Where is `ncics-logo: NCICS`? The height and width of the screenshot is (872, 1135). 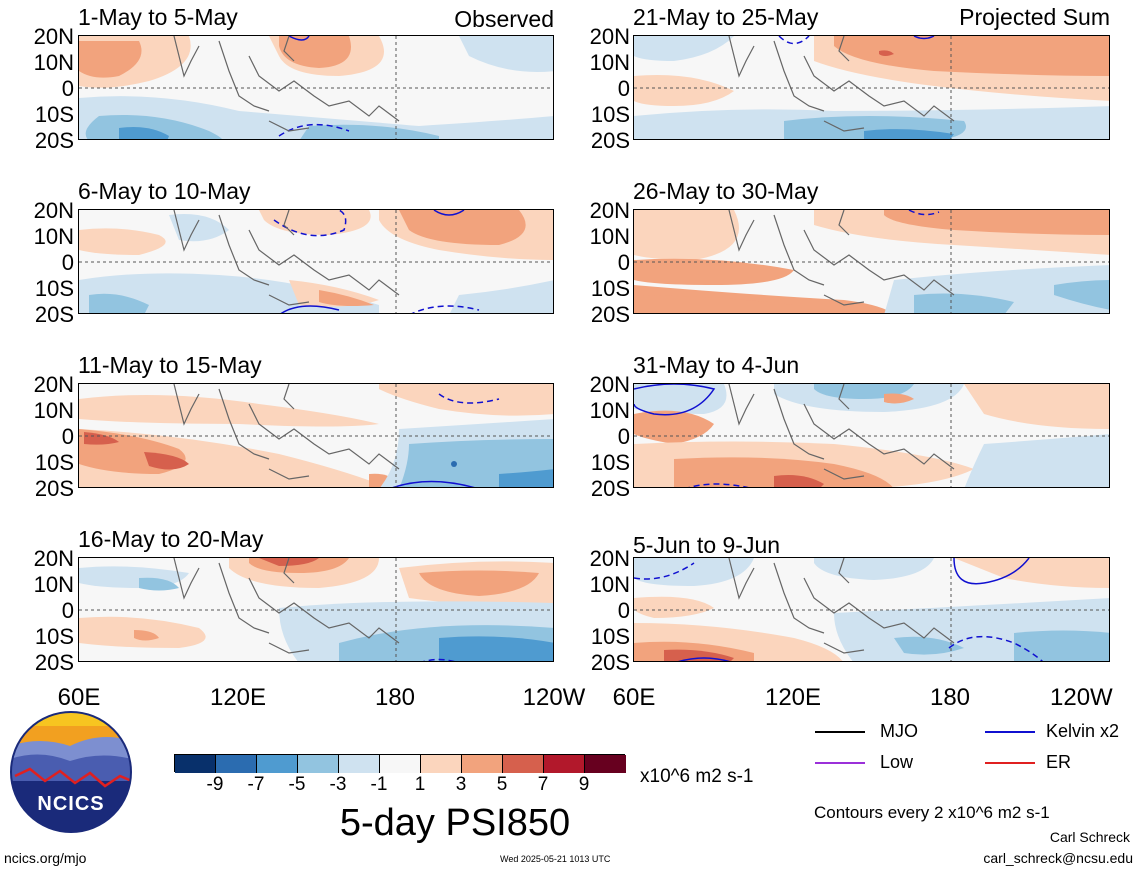 ncics-logo: NCICS is located at coordinates (71, 772).